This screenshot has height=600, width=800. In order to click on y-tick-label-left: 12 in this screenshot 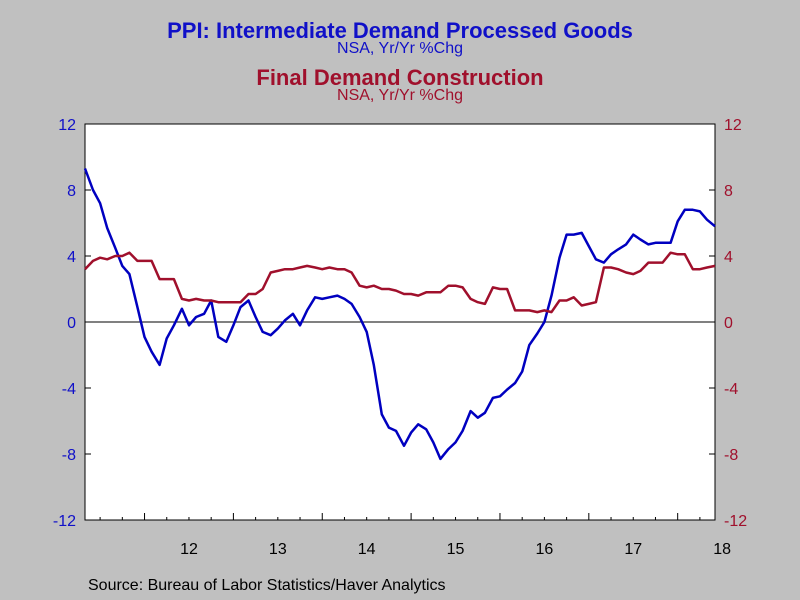, I will do `click(67, 125)`.